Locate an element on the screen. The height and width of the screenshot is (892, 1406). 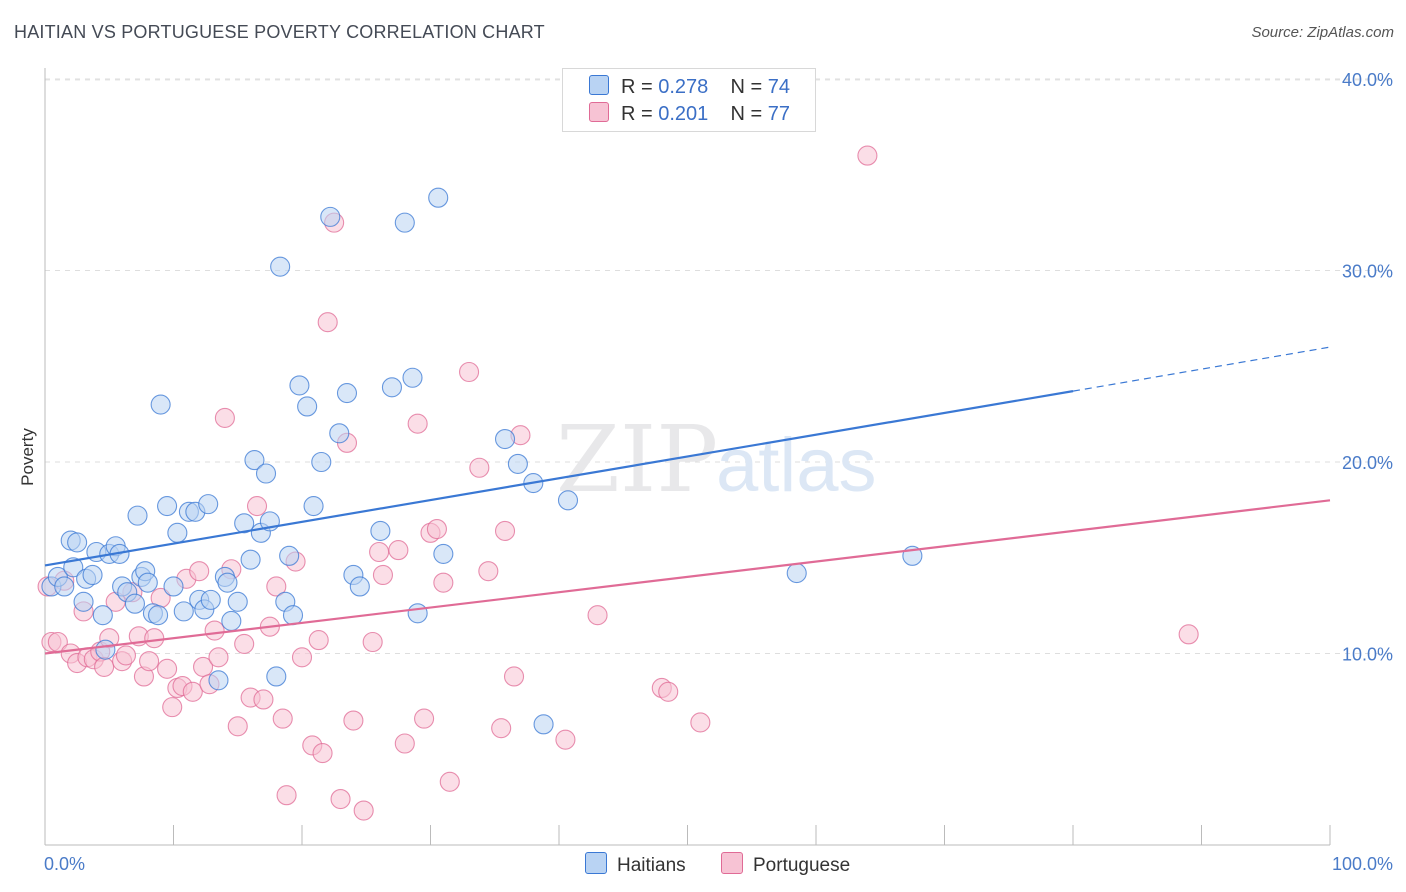
watermark: ZIP atlas is located at coordinates (716, 459).